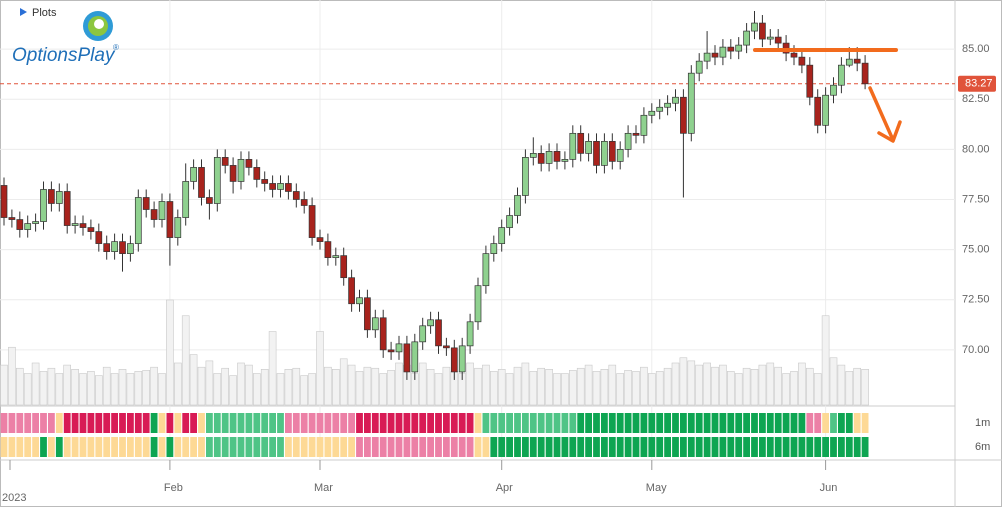  I want to click on y-tick-label: 72.50, so click(976, 300).